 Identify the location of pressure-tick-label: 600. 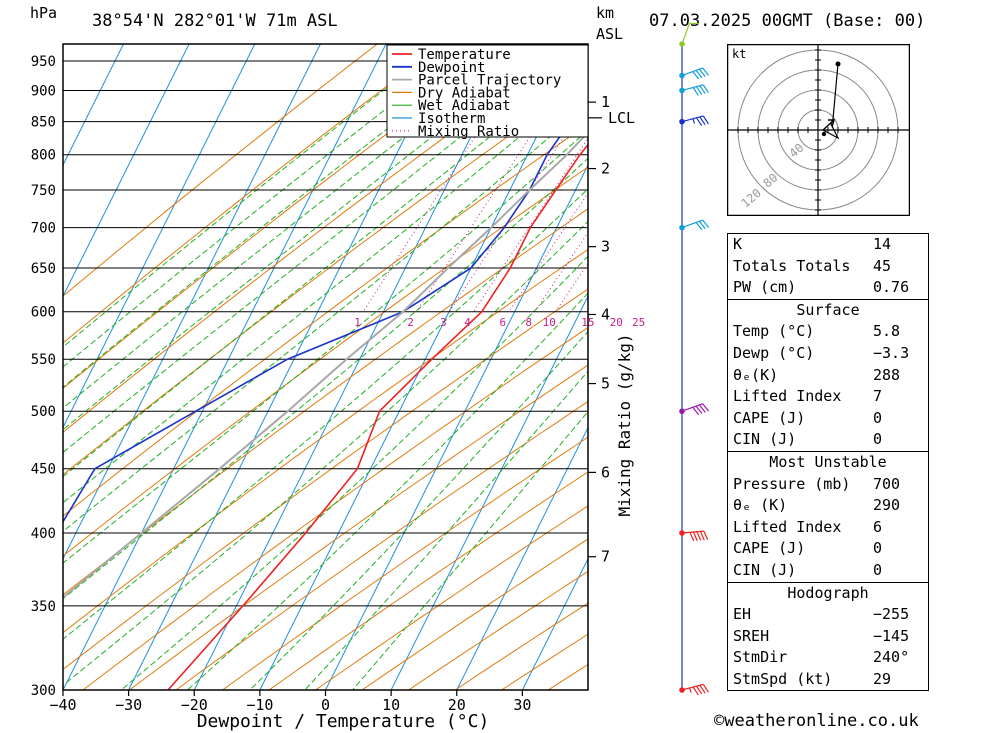
(43, 313).